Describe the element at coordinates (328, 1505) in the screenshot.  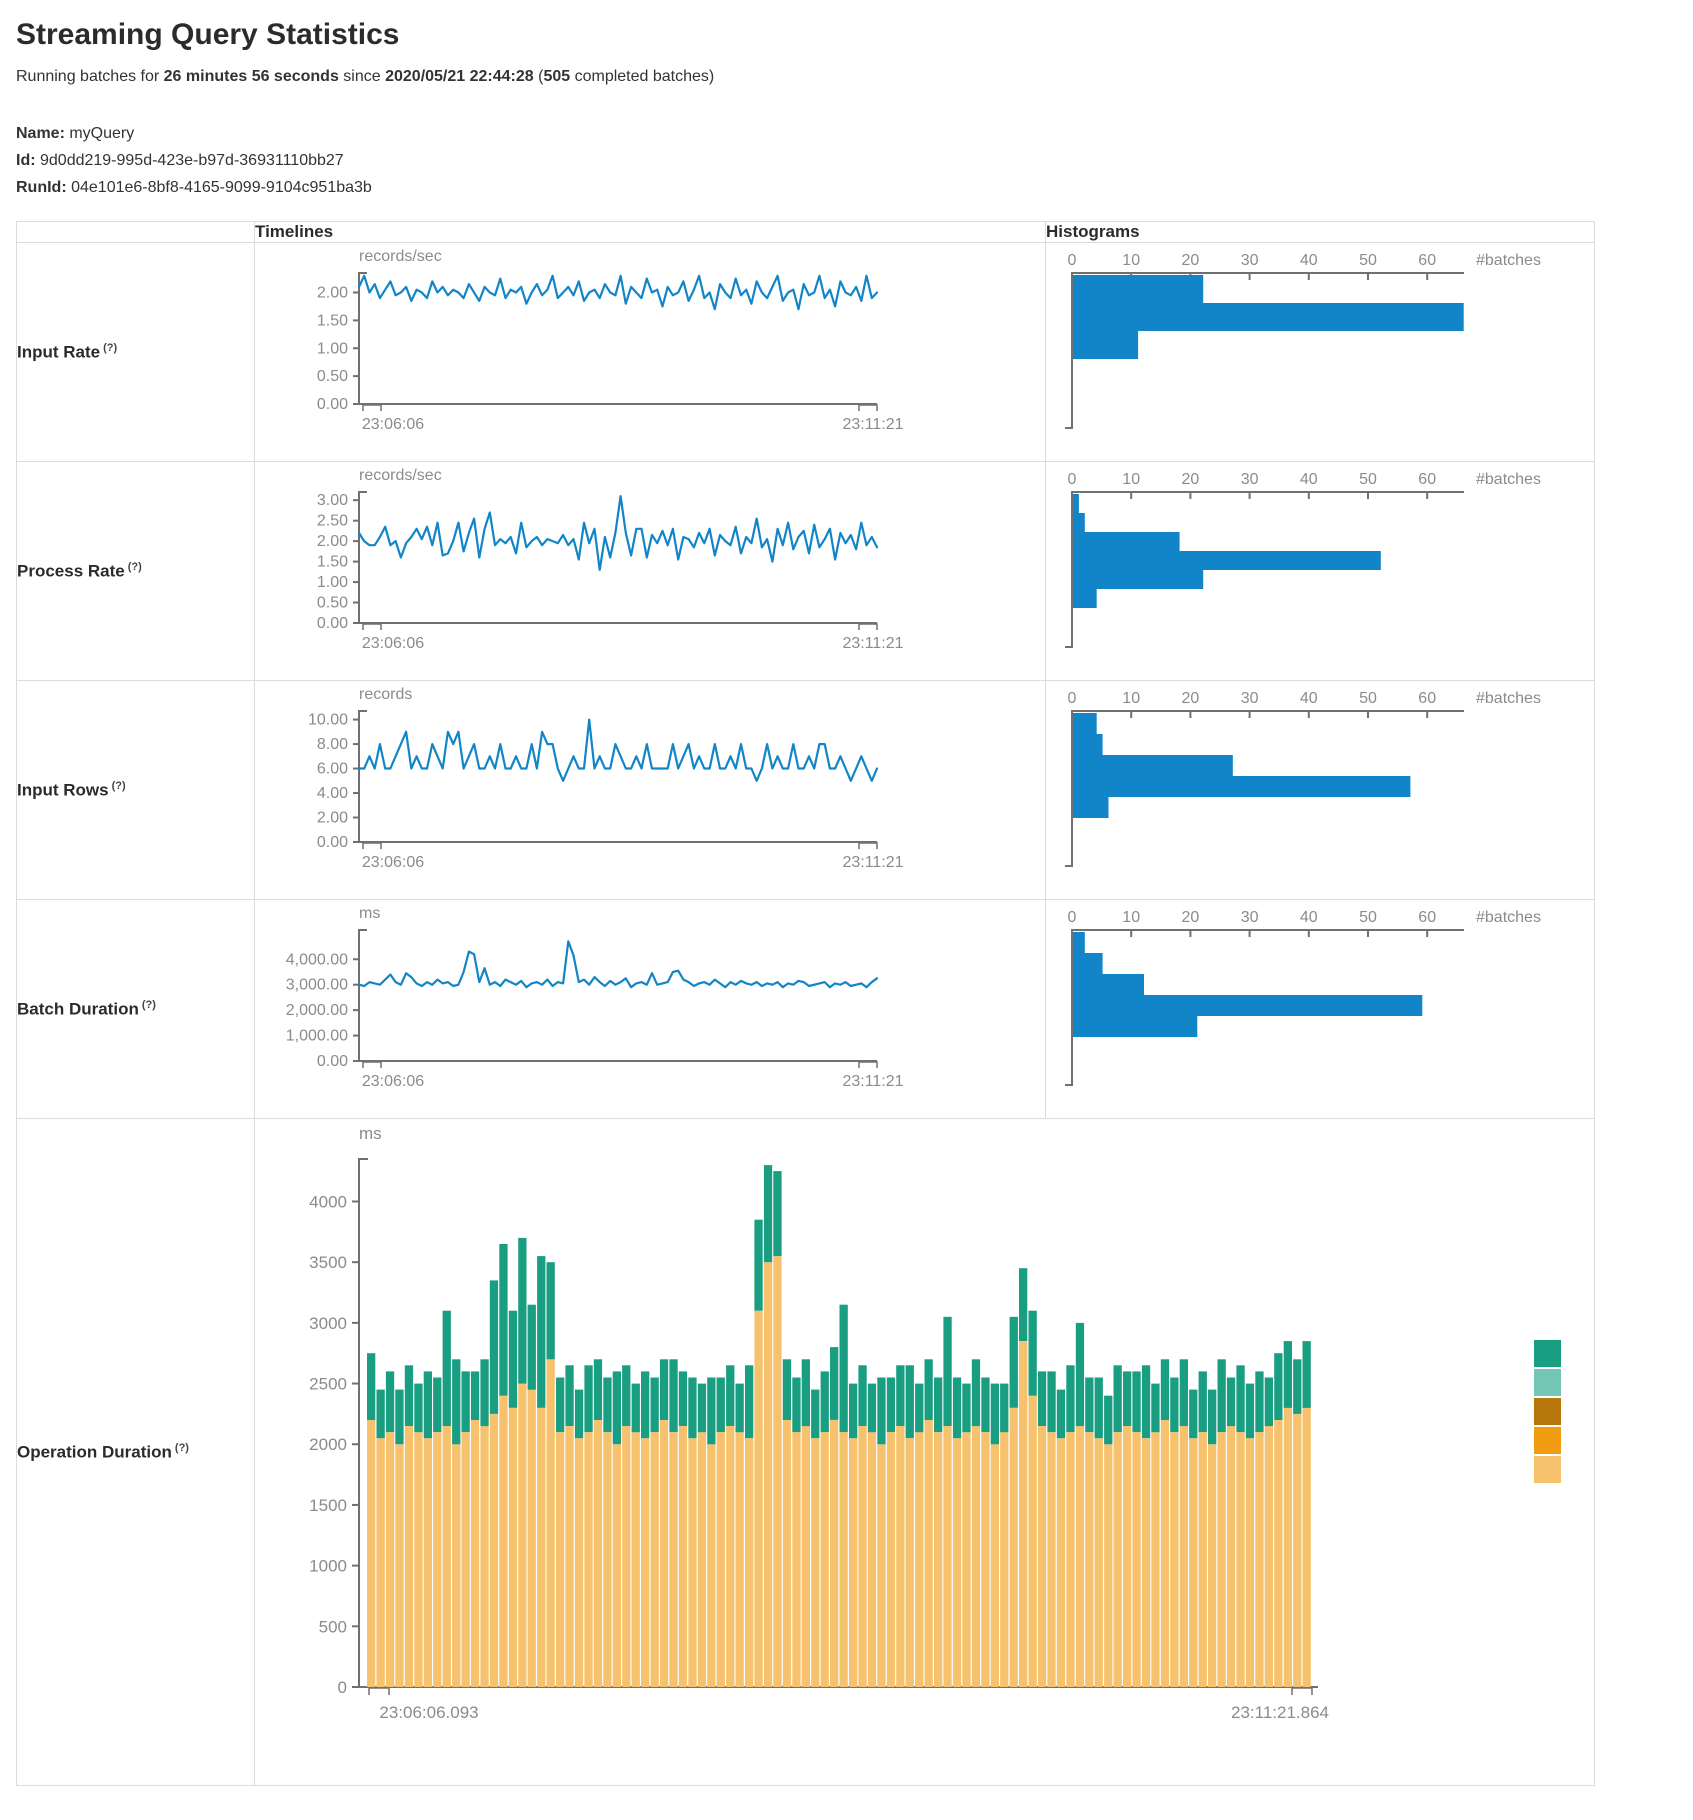
I see `svg-text: 1500` at that location.